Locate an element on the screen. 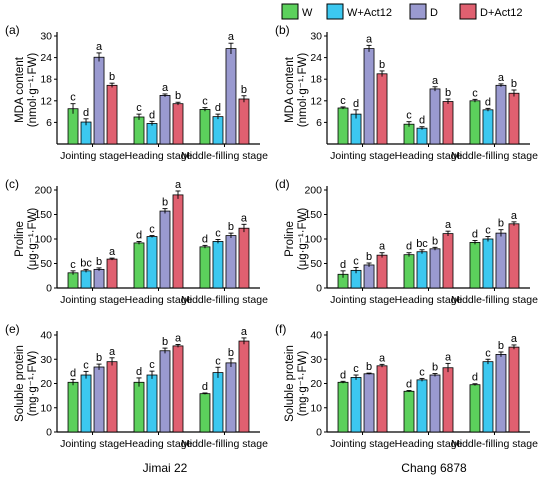 The width and height of the screenshot is (550, 479). y-tick-label: 150 is located at coordinates (313, 215).